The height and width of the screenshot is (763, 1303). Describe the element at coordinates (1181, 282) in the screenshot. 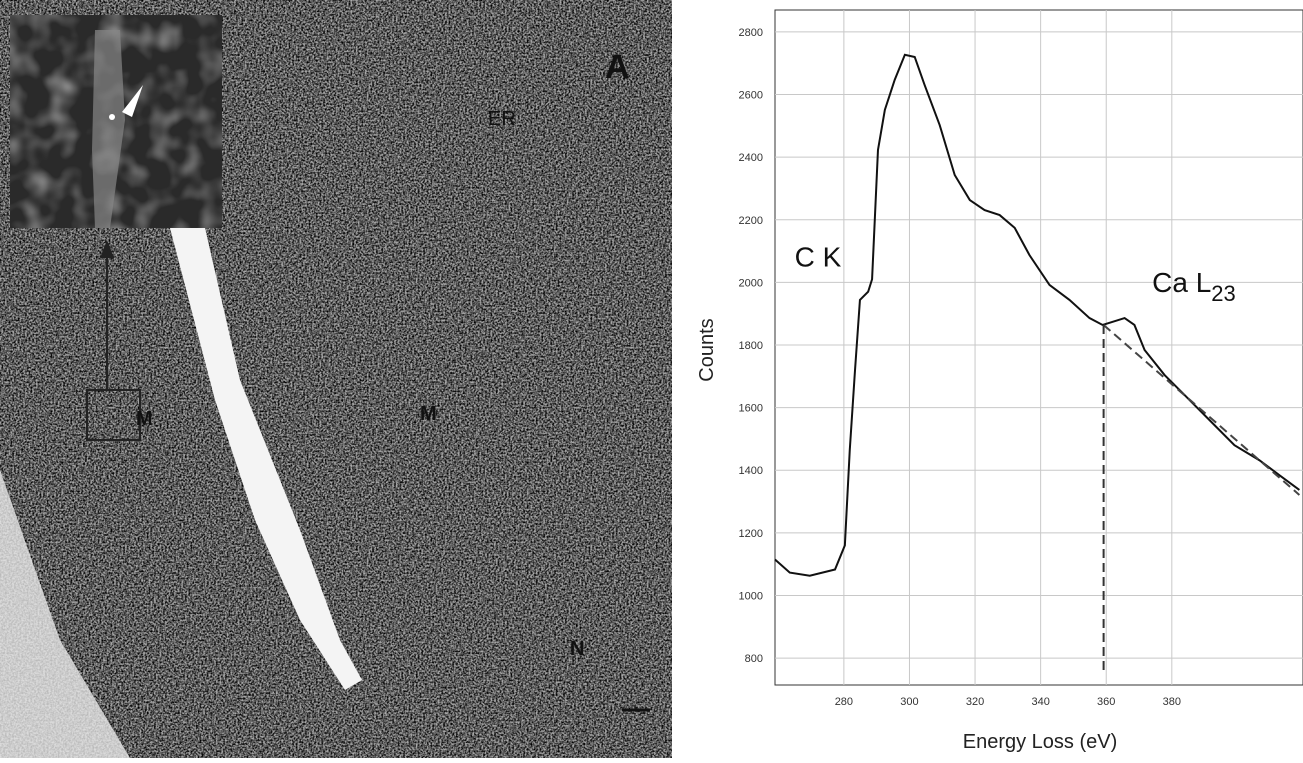

I see `annotation-text: Ca L` at that location.